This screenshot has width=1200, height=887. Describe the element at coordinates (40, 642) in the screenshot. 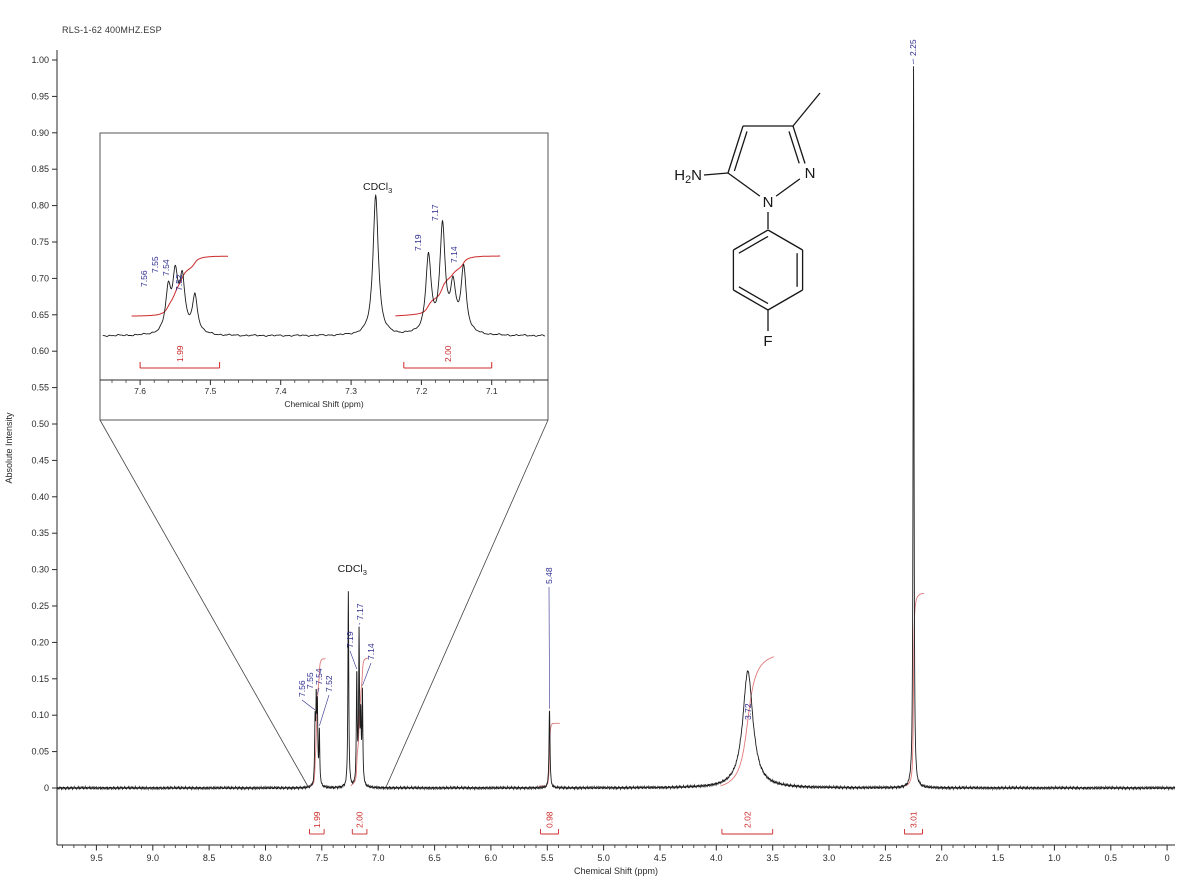

I see `y-tick-label: 0.20` at that location.